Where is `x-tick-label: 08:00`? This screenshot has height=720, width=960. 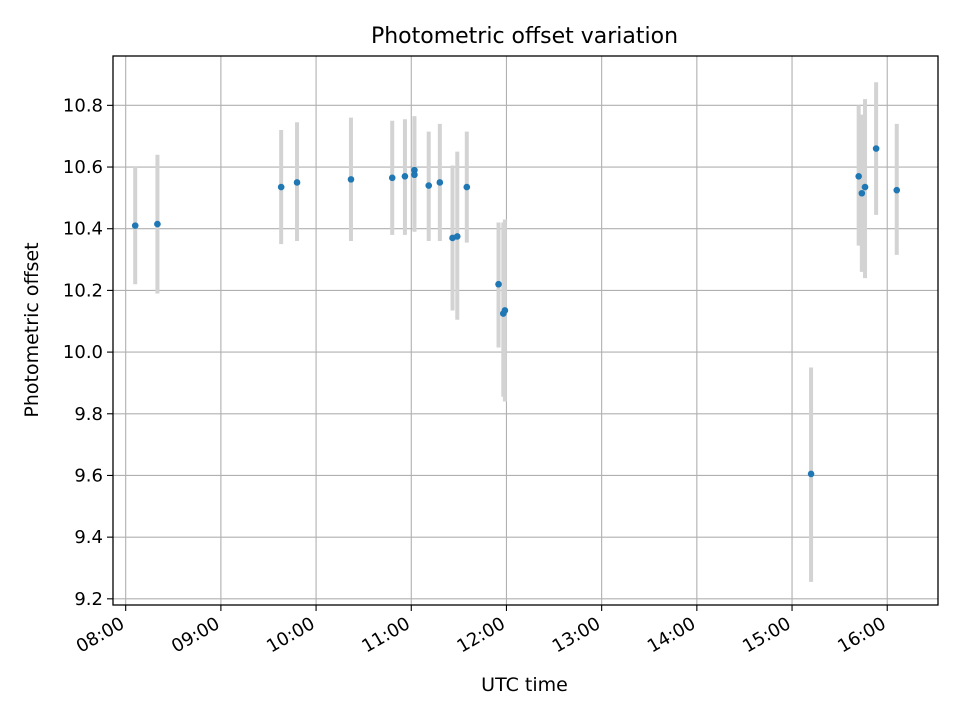
x-tick-label: 08:00 is located at coordinates (100, 635).